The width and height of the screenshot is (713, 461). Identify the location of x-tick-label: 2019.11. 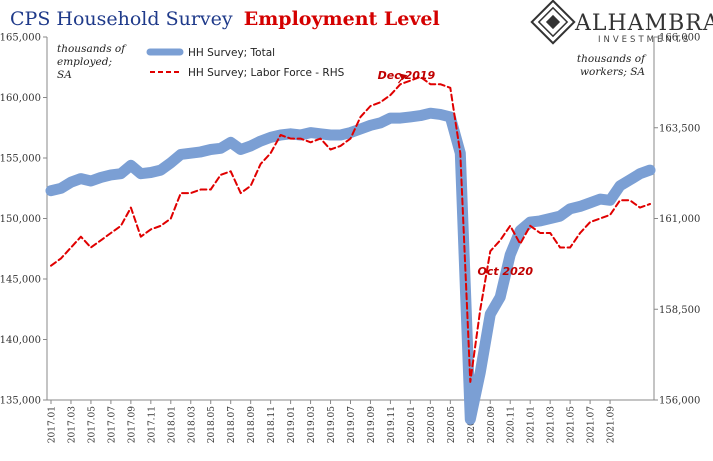
(392, 424).